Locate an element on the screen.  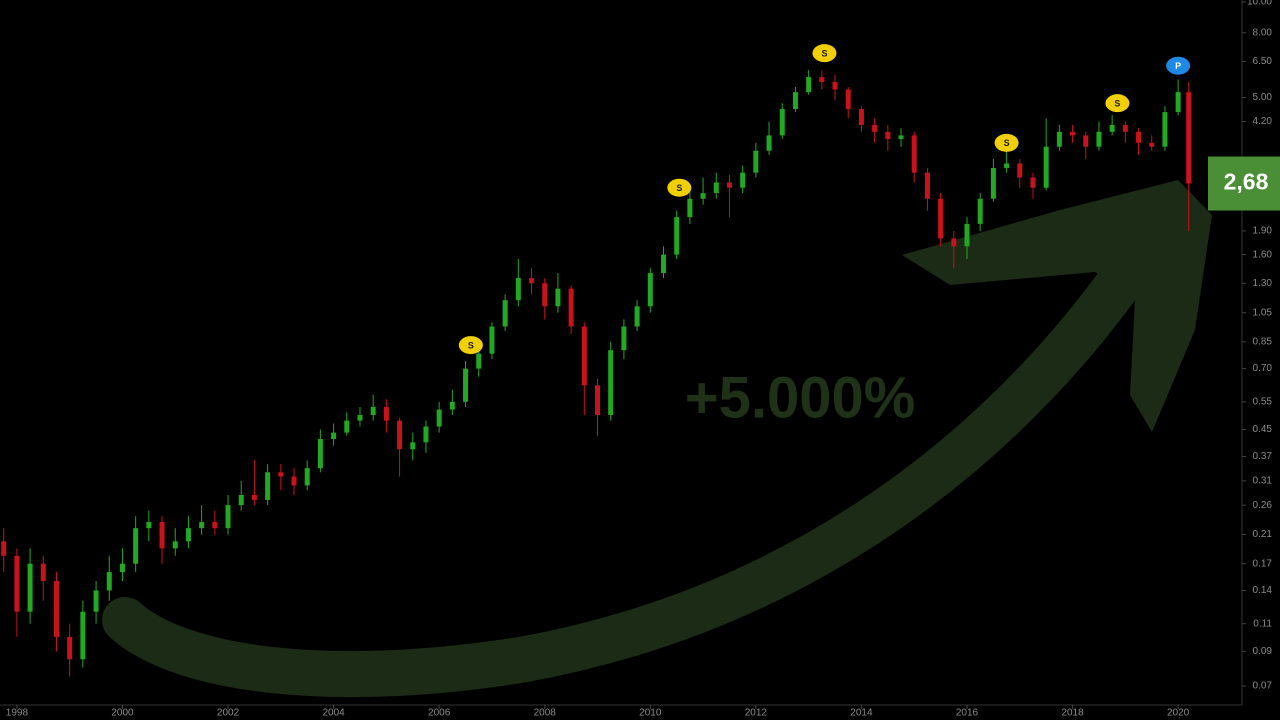
y-tick-label: 6.50 is located at coordinates (1263, 61).